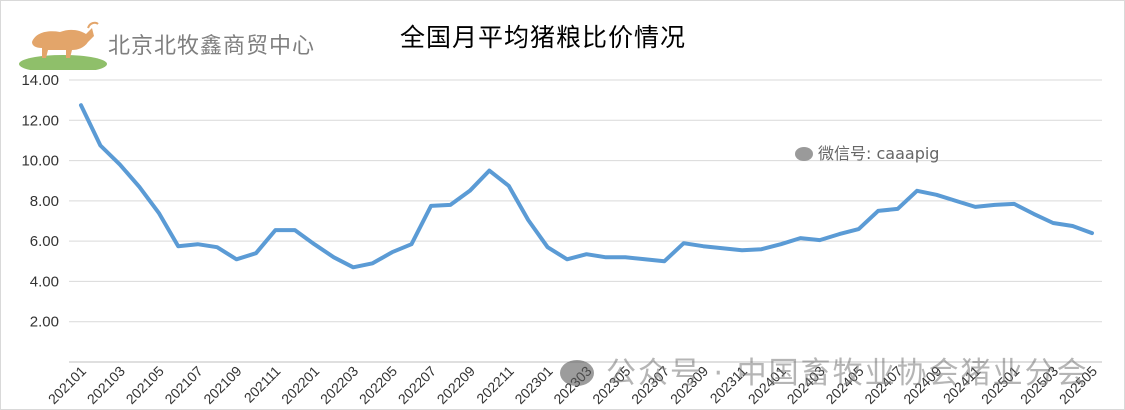  I want to click on y-tick-label: 12.00, so click(40, 120).